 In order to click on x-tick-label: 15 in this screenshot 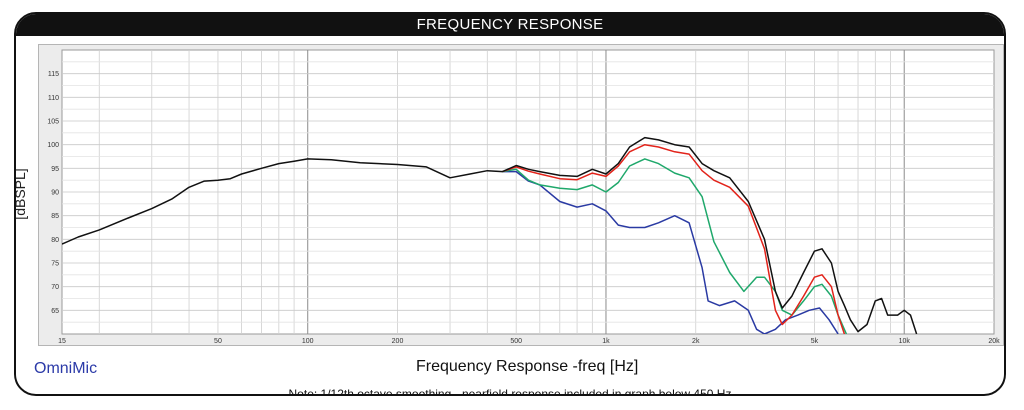, I will do `click(62, 341)`.